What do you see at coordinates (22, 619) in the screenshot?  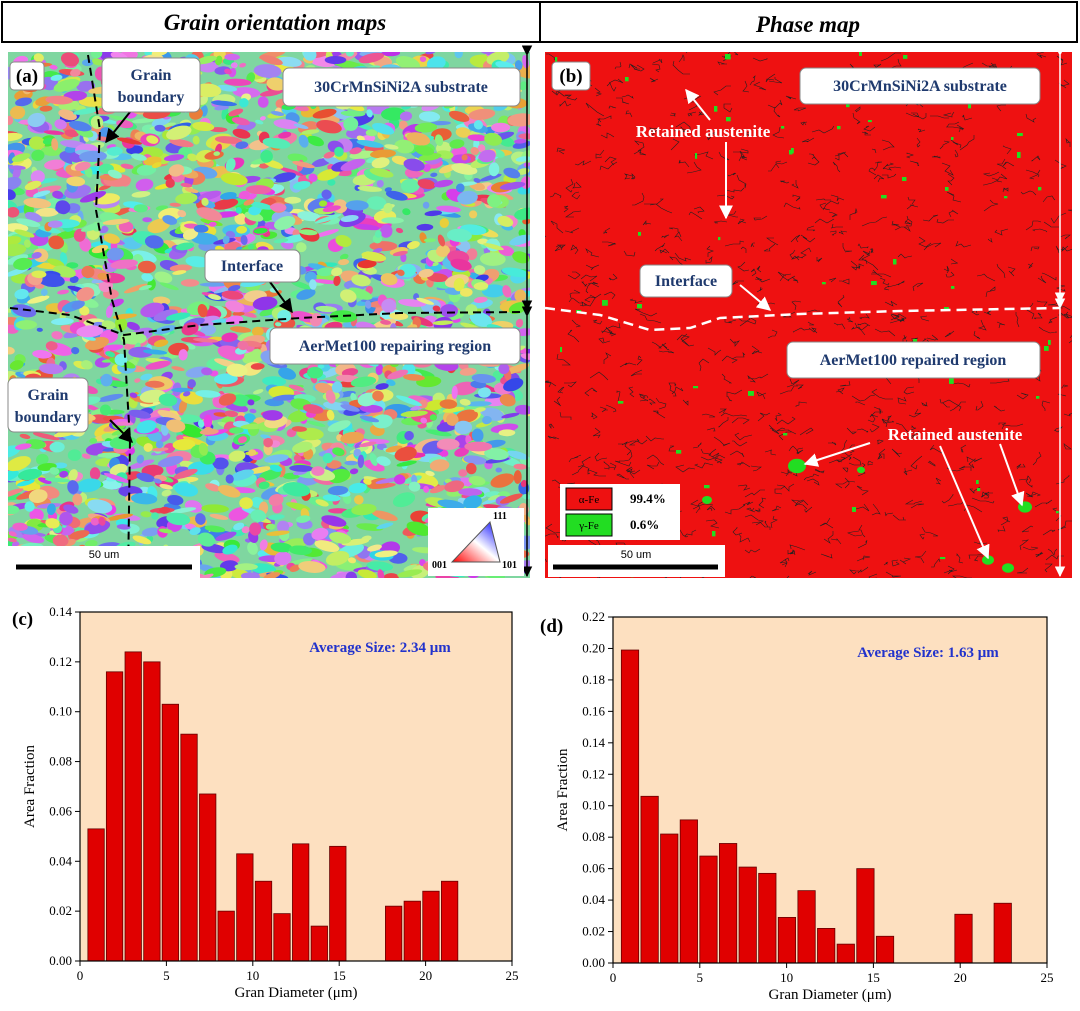 I see `panel-label: (c)` at bounding box center [22, 619].